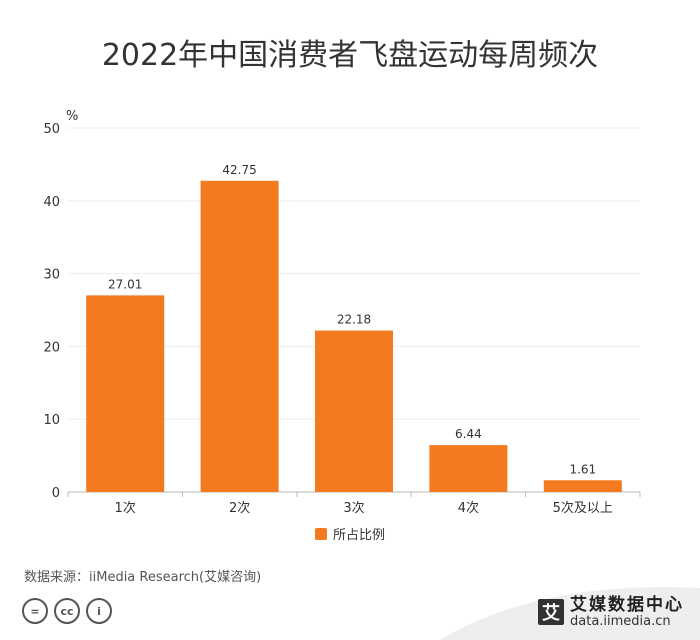 This screenshot has height=640, width=700. Describe the element at coordinates (583, 508) in the screenshot. I see `x-tick-label: 5次及以上` at that location.